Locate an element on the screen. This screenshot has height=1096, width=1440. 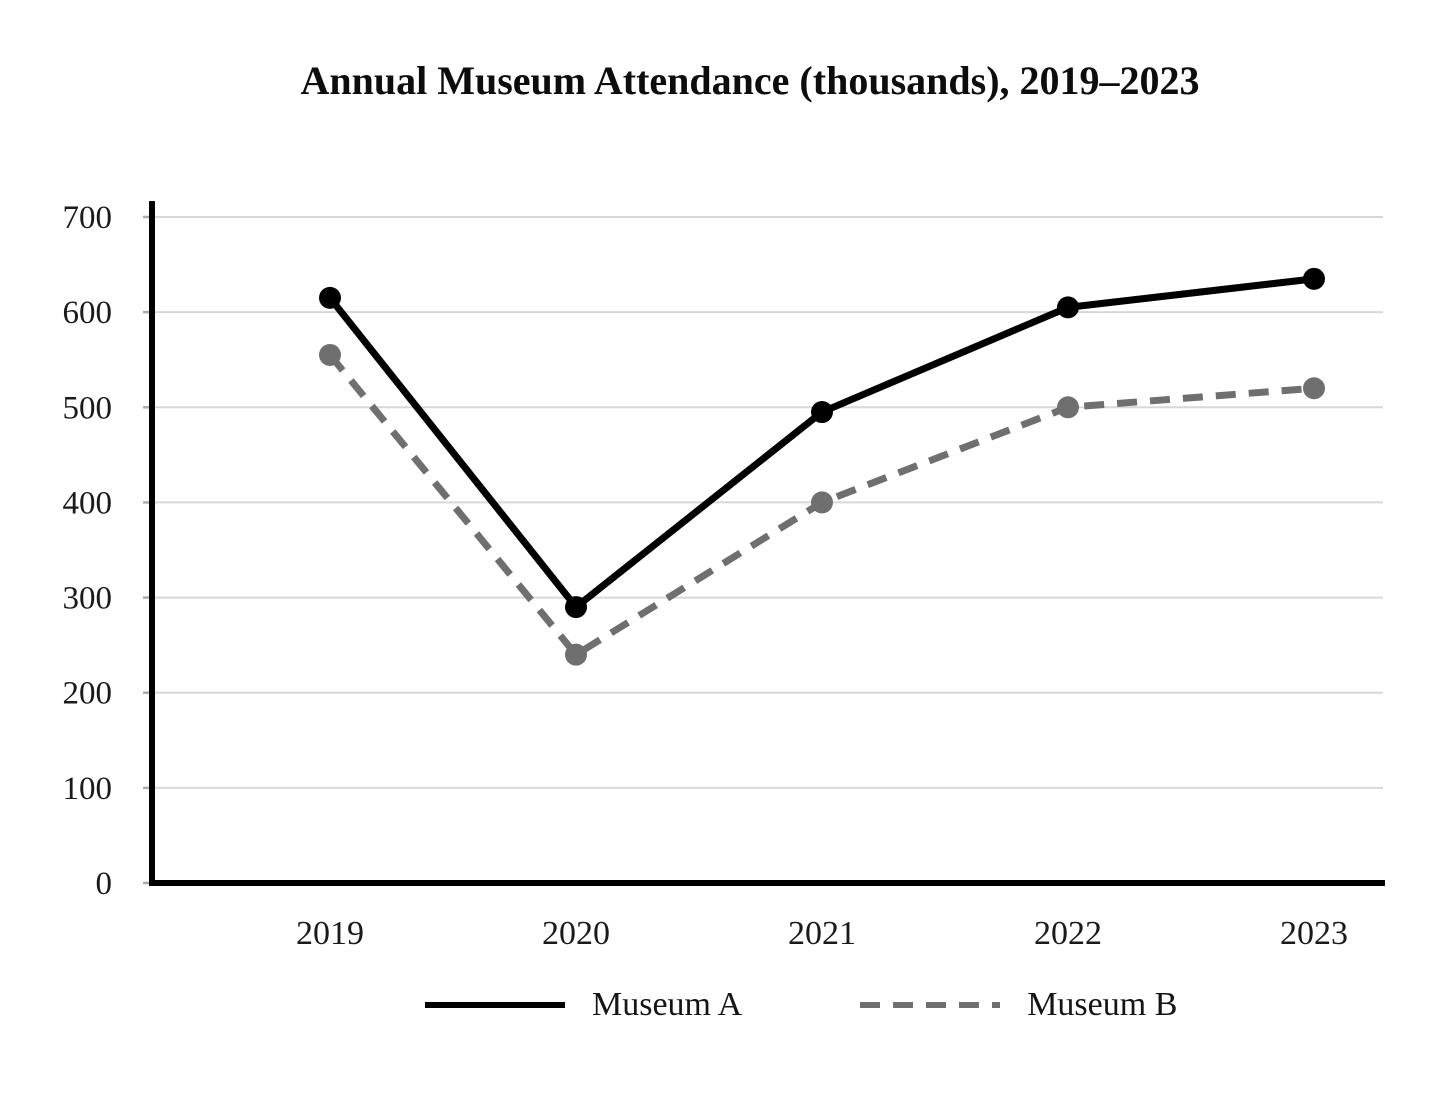
data-point-museum-a-2022 is located at coordinates (1068, 307).